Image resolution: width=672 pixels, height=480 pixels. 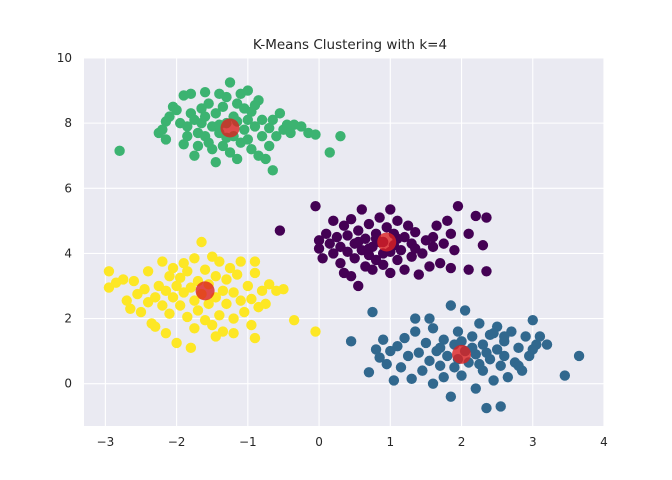 What do you see at coordinates (462, 442) in the screenshot?
I see `x-tick-label: 2` at bounding box center [462, 442].